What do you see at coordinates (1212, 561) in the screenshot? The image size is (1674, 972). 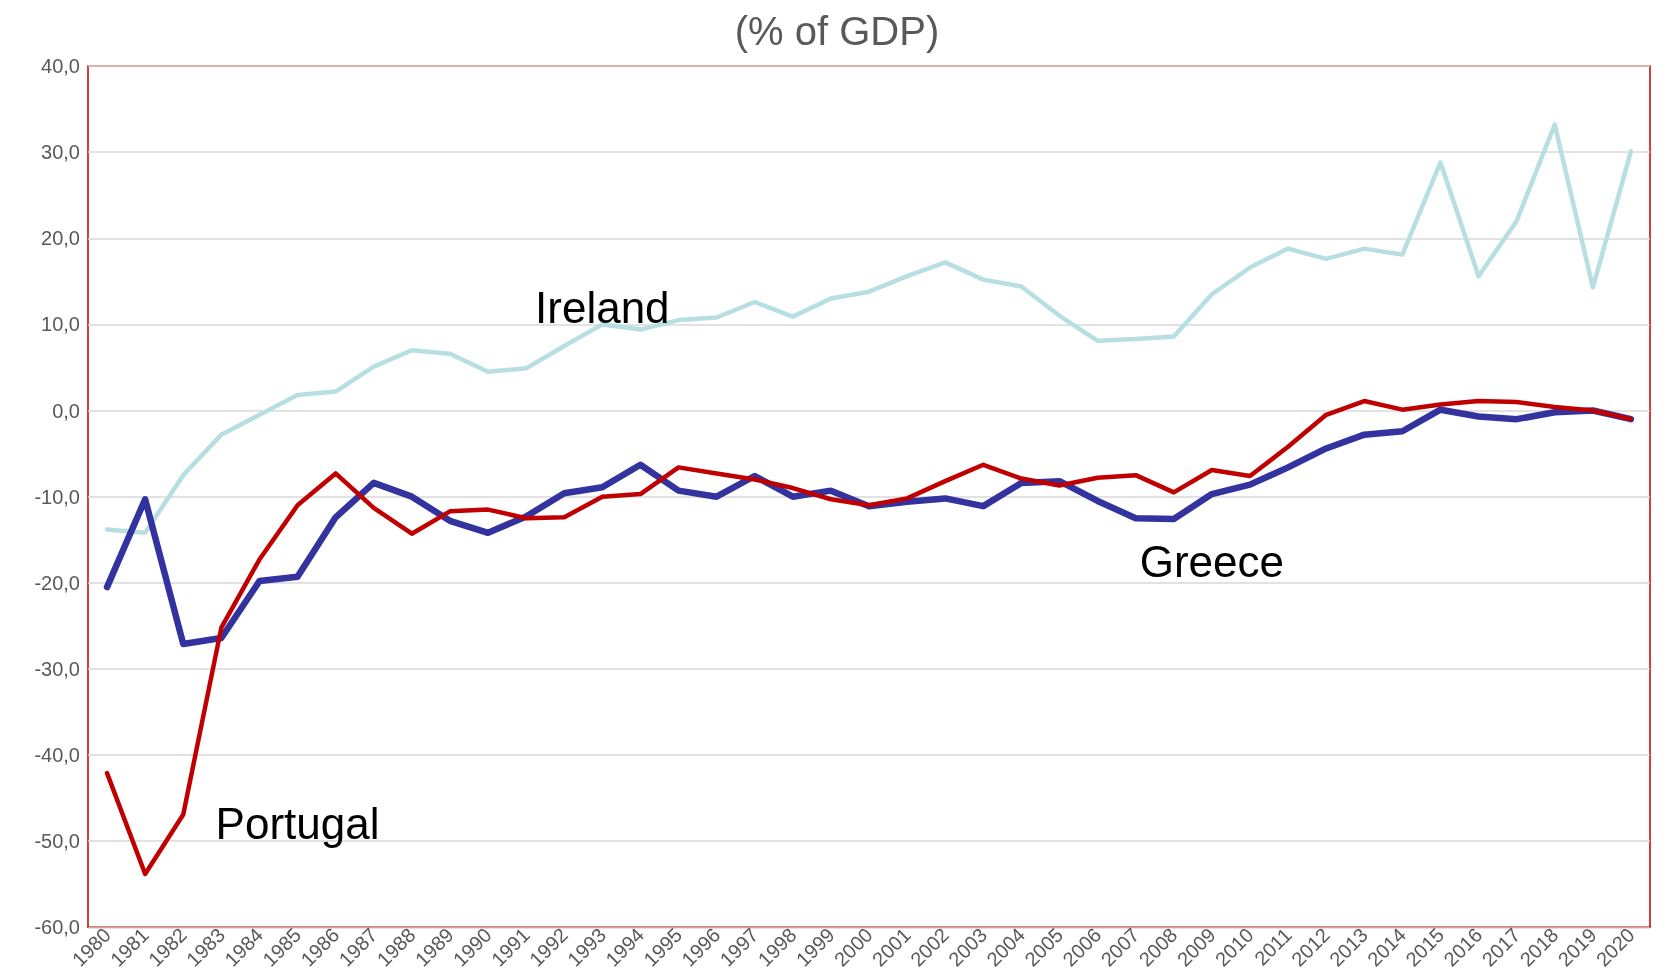 I see `series-label: Greece` at bounding box center [1212, 561].